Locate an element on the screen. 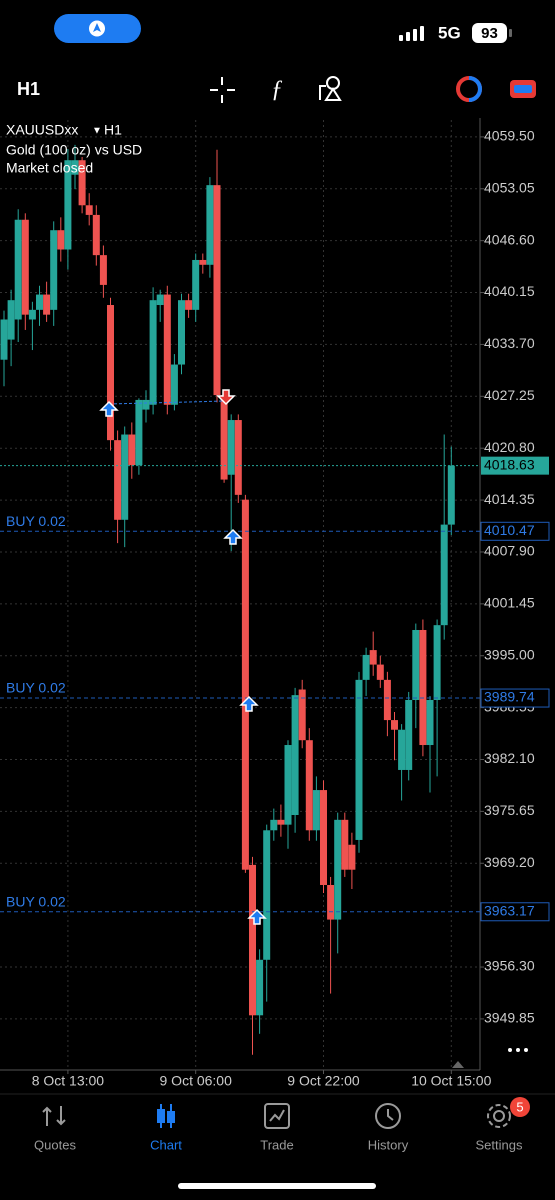 This screenshot has width=555, height=1200. nav-tab: History is located at coordinates (388, 1127).